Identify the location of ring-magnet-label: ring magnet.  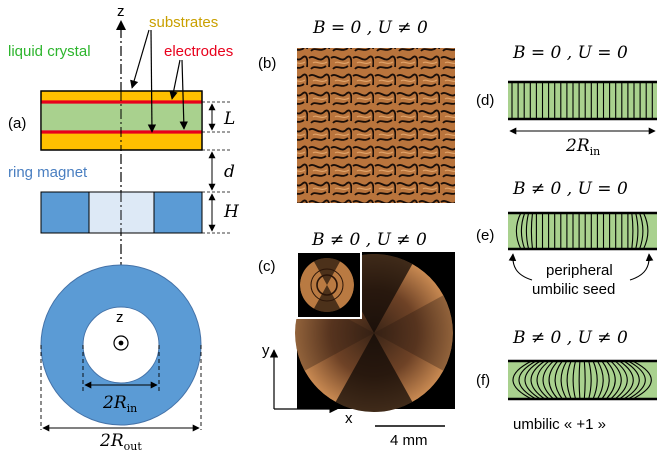
(48, 172).